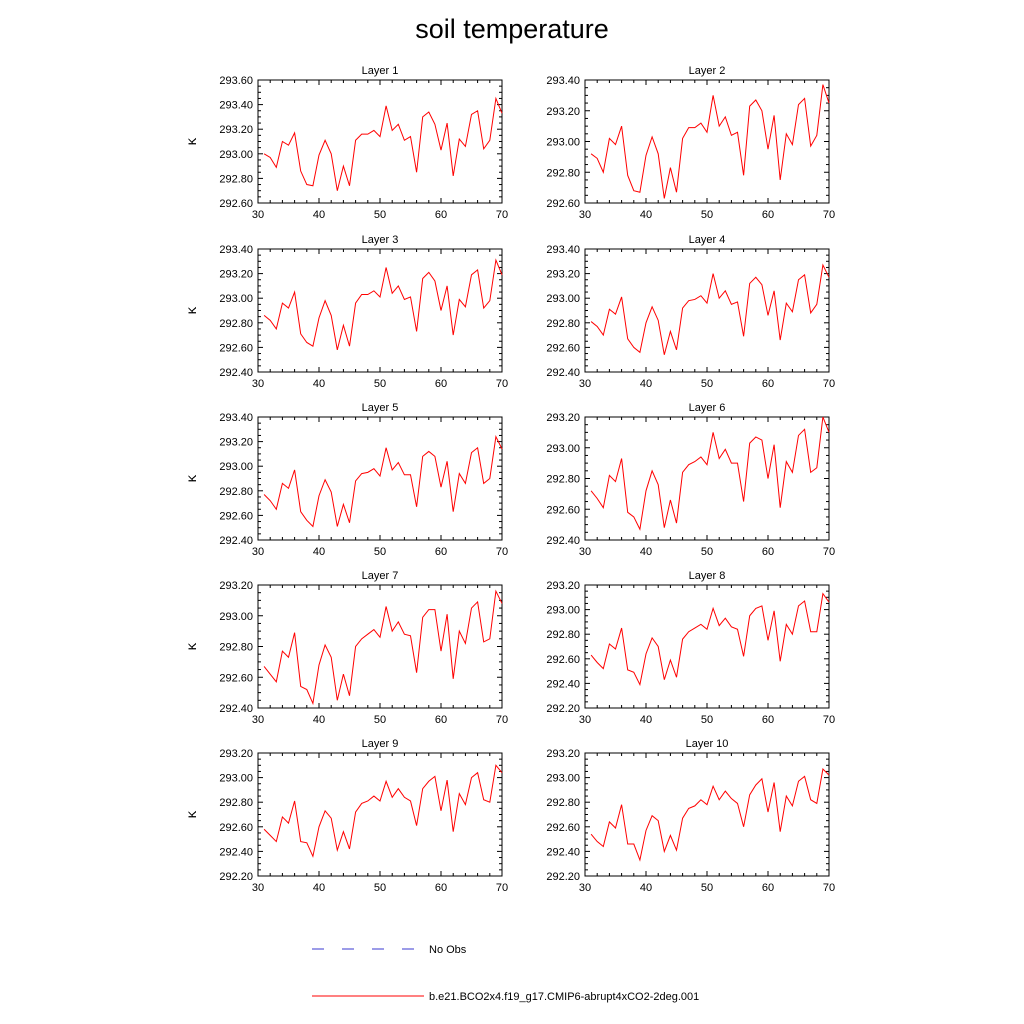  What do you see at coordinates (707, 240) in the screenshot?
I see `panel-title: Layer 4` at bounding box center [707, 240].